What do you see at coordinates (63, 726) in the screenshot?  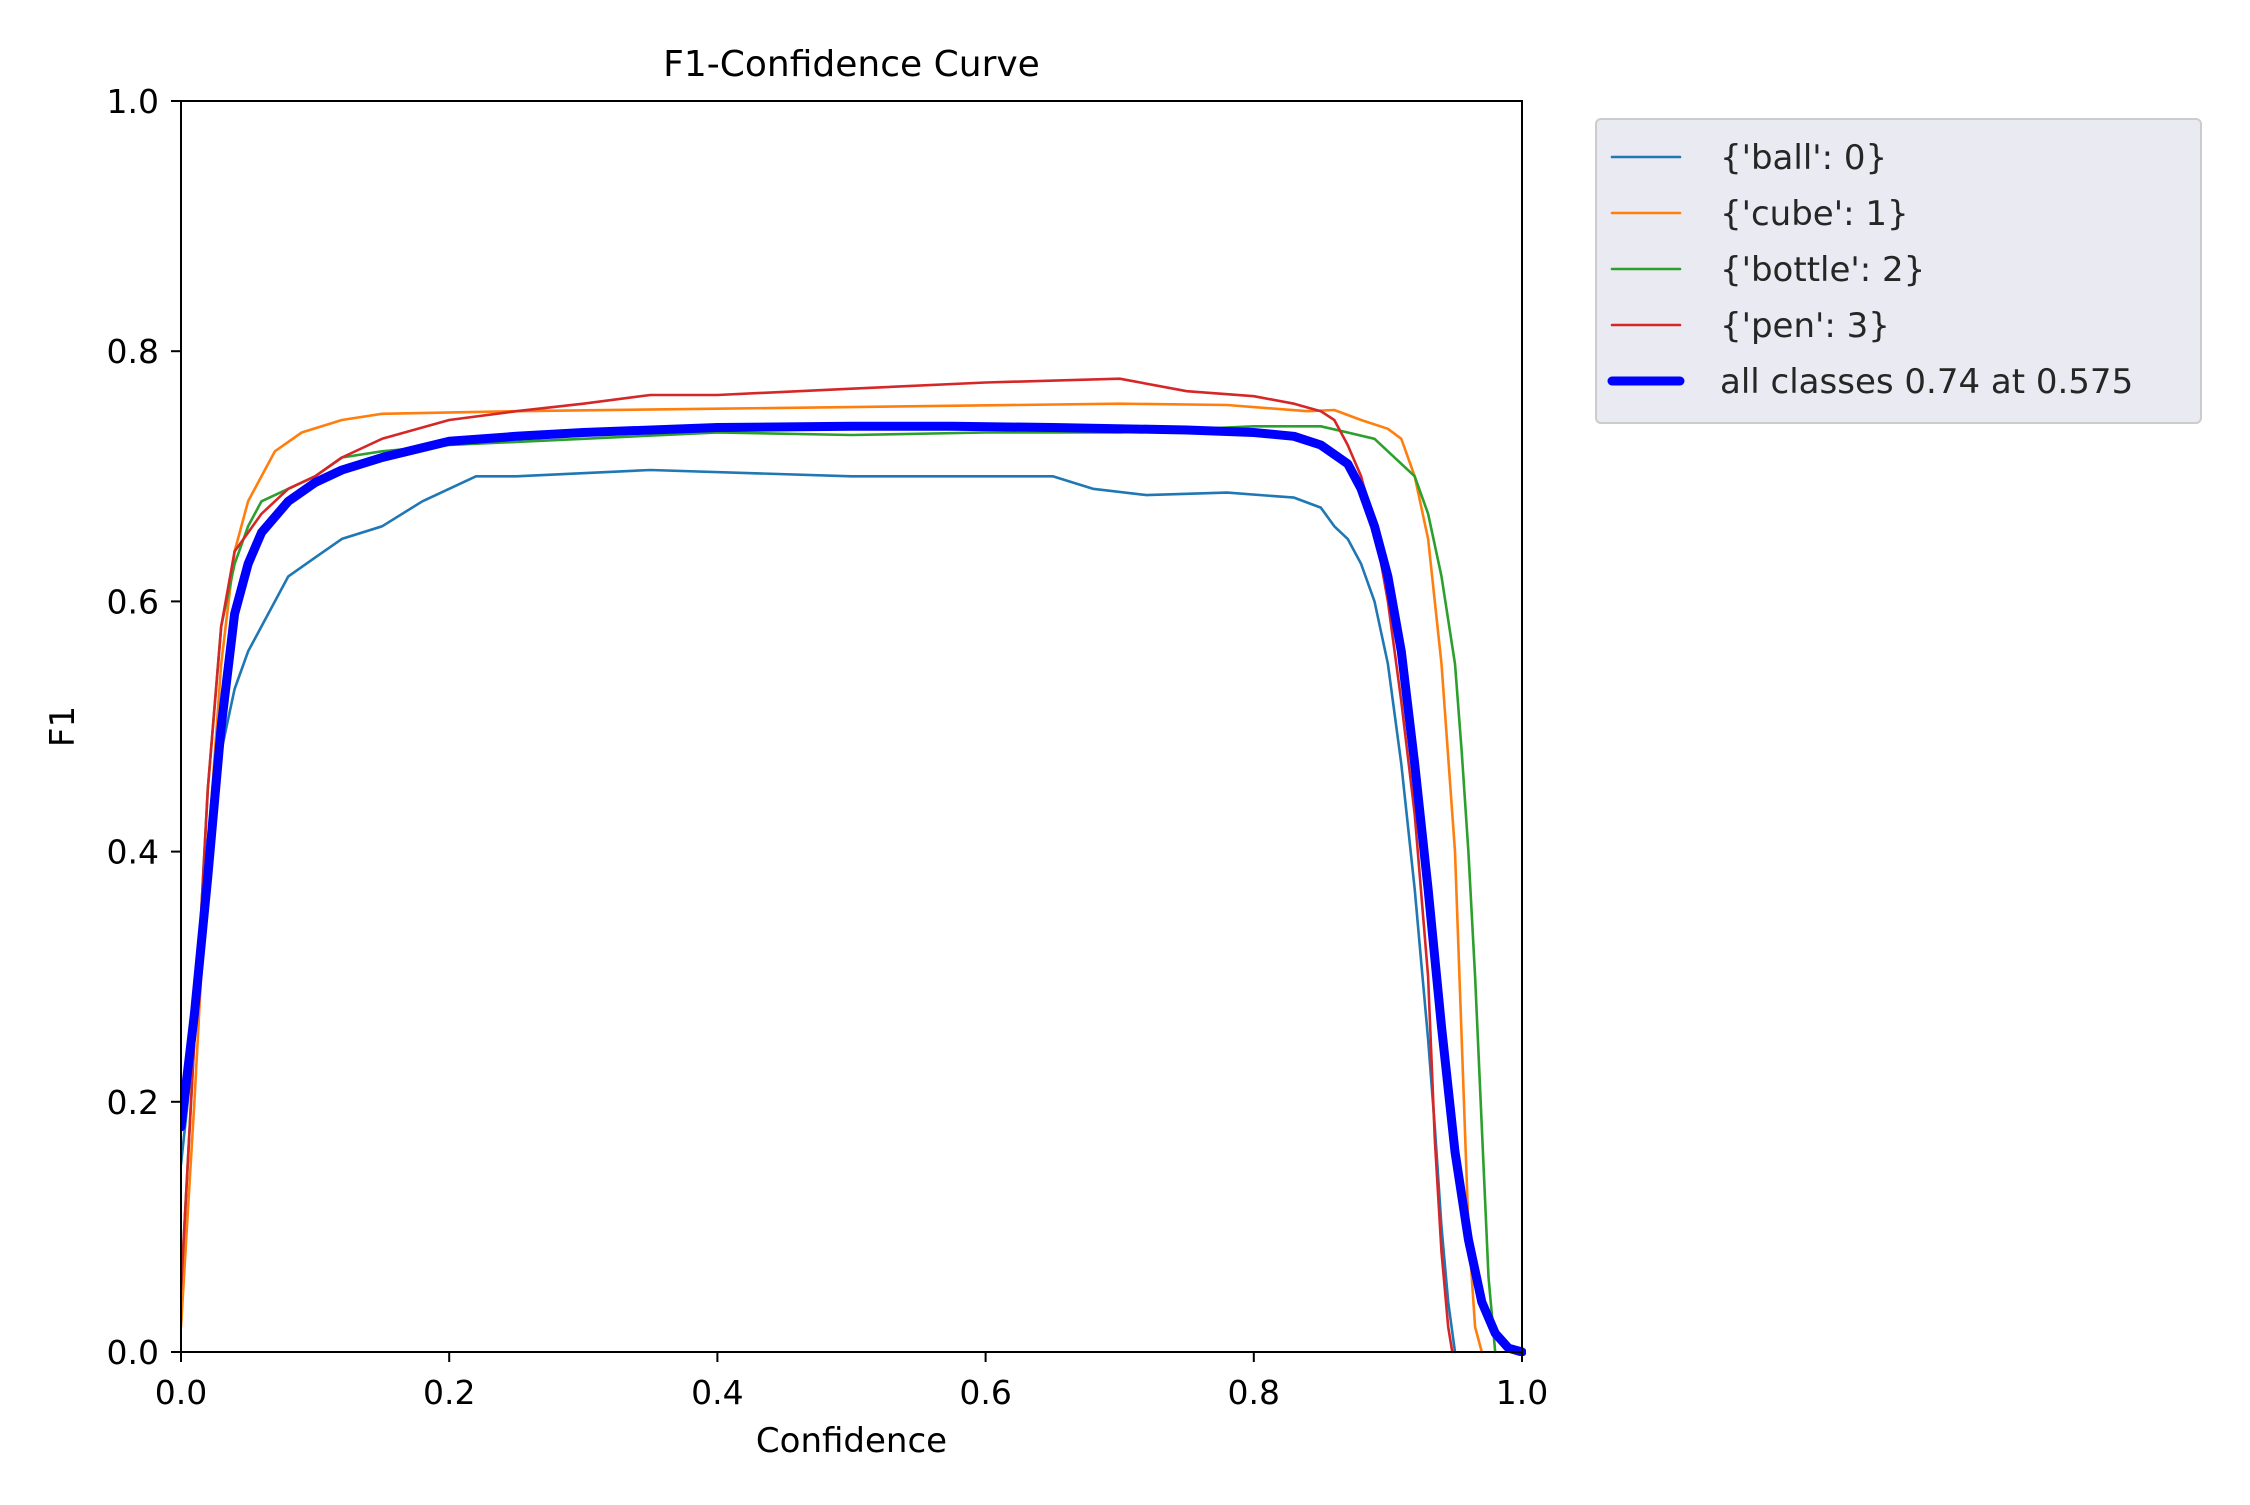 I see `y-axis-label: F1` at bounding box center [63, 726].